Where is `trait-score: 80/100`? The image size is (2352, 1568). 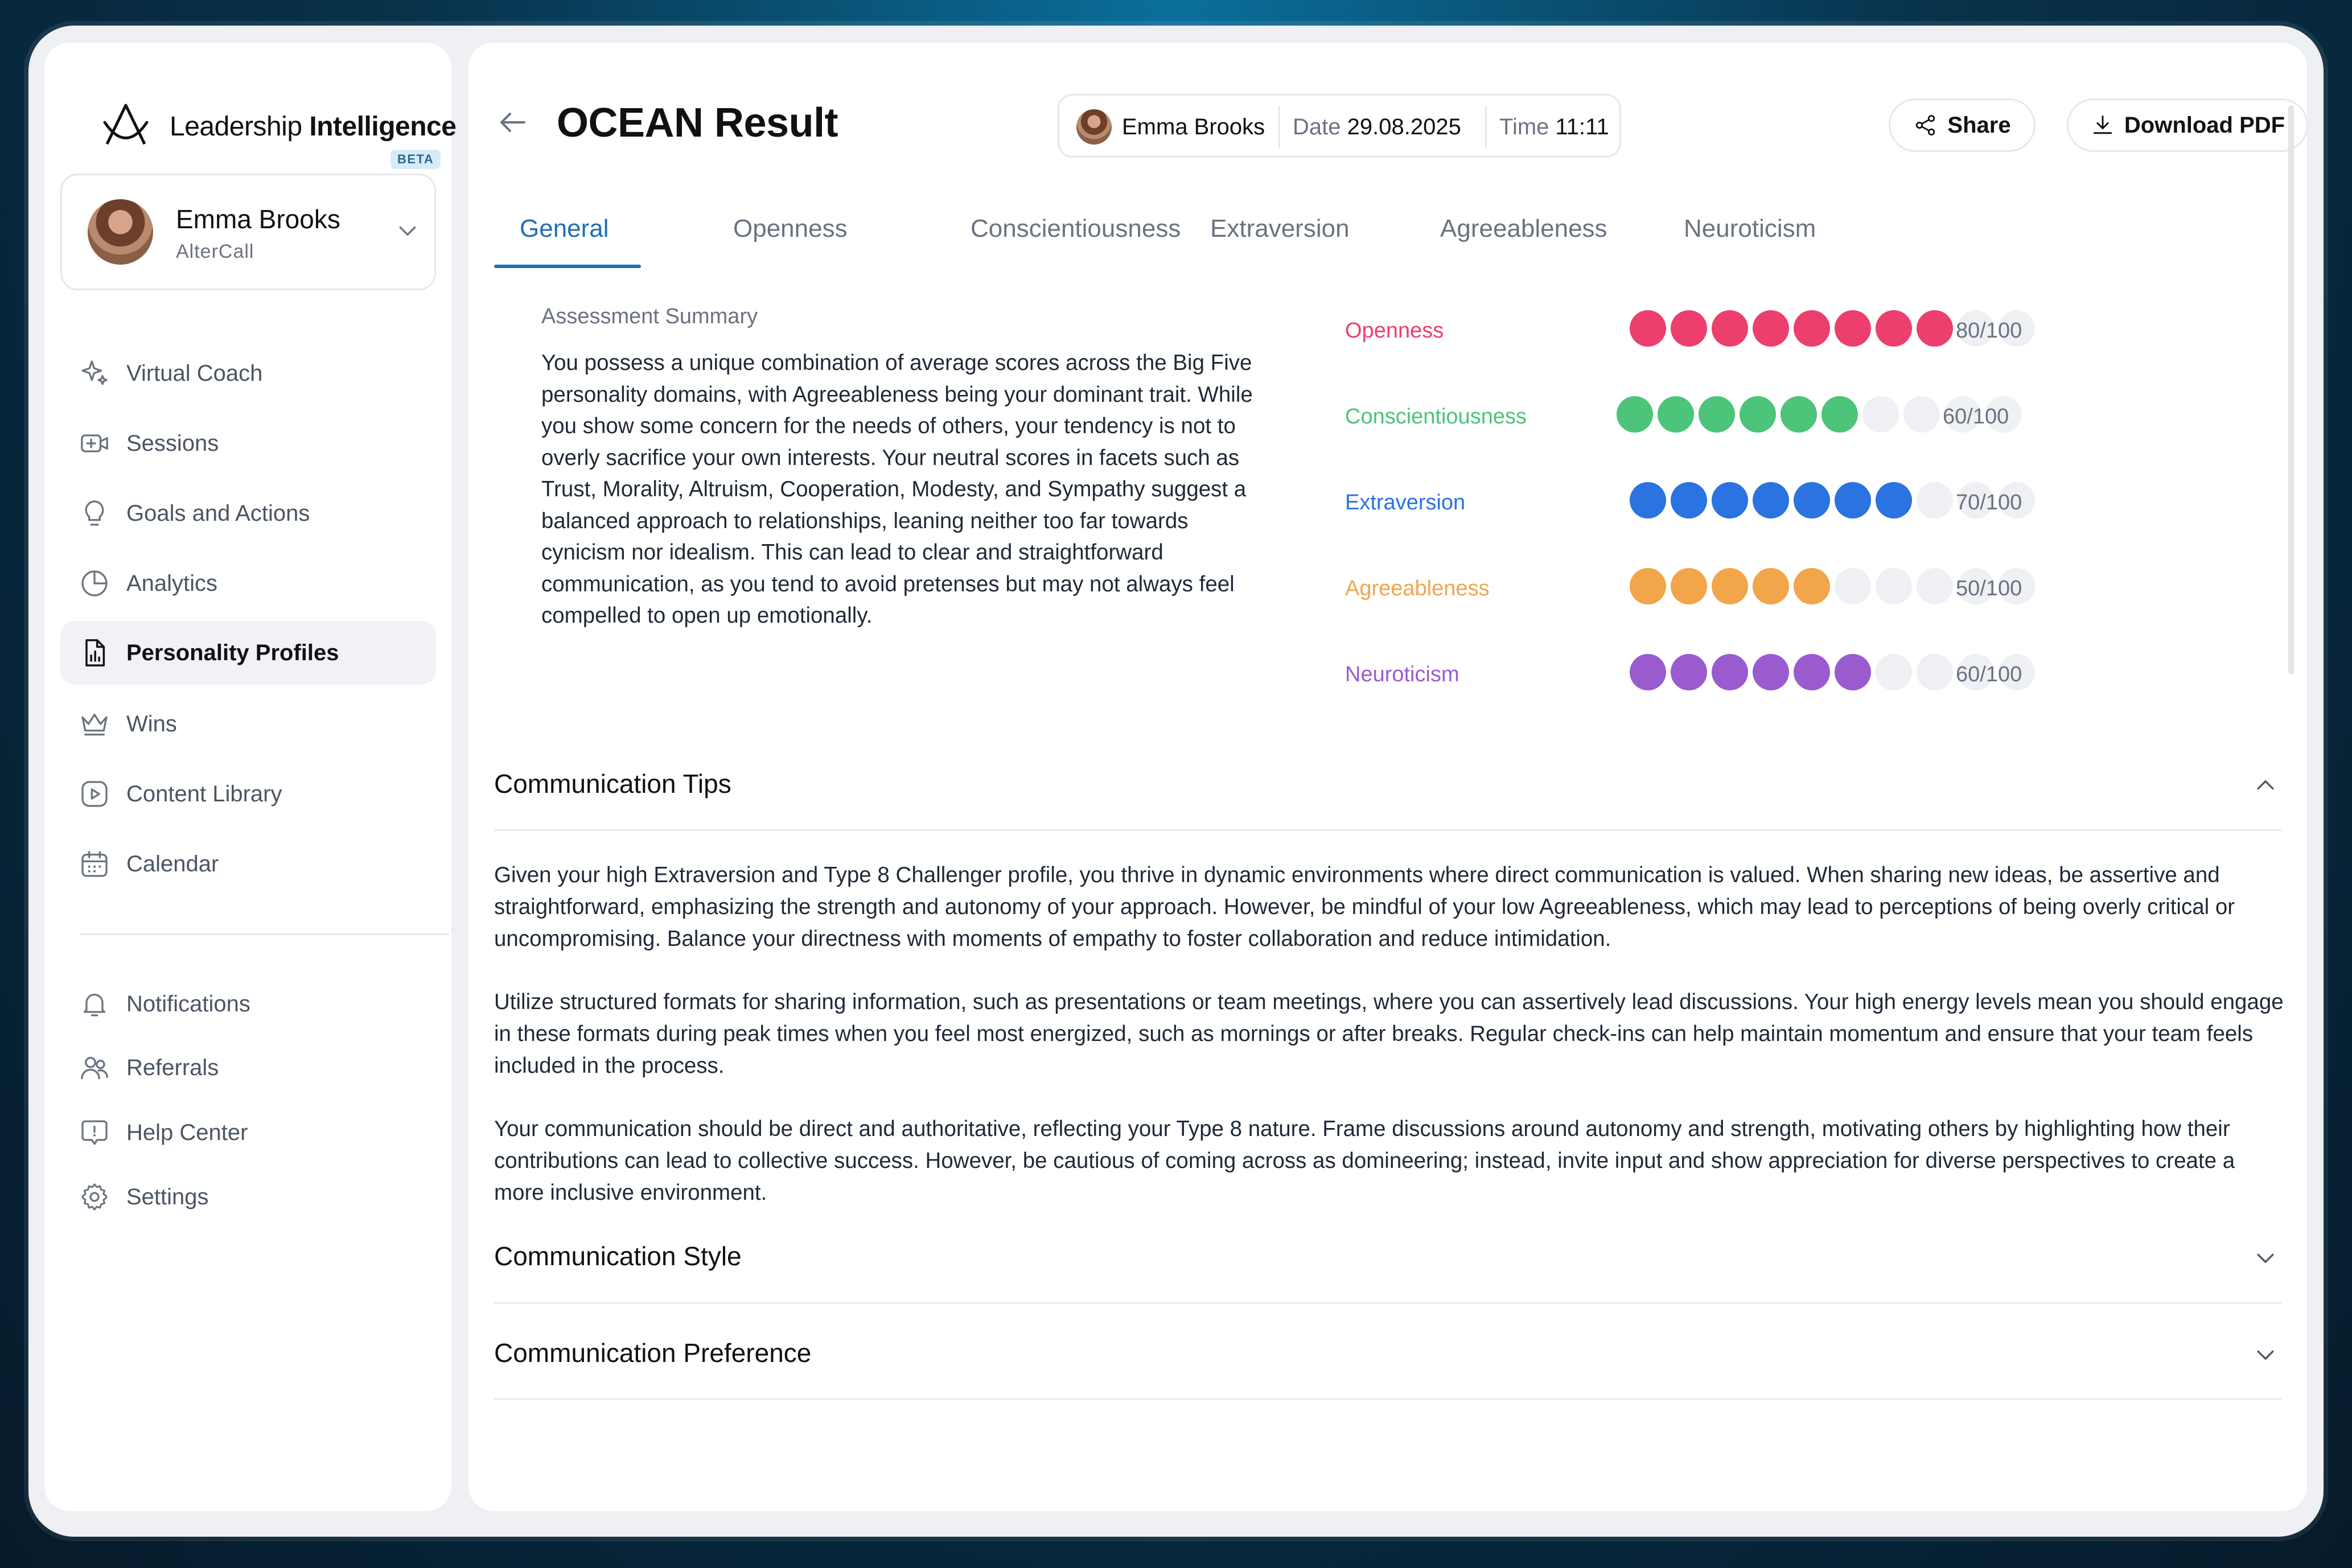 trait-score: 80/100 is located at coordinates (1989, 331).